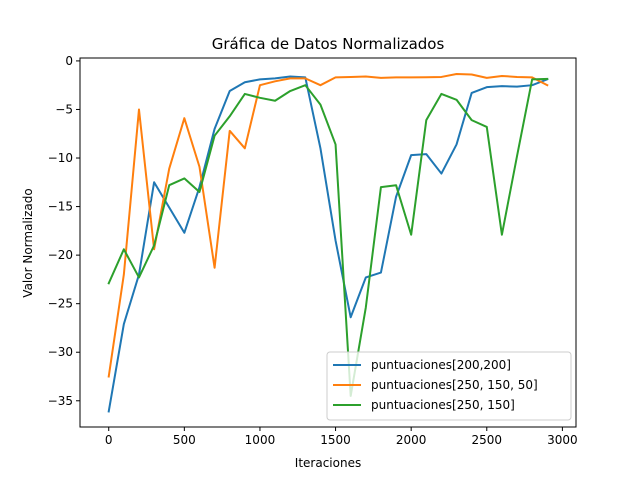 This screenshot has height=480, width=640. I want to click on x-tick-label: 2000, so click(411, 440).